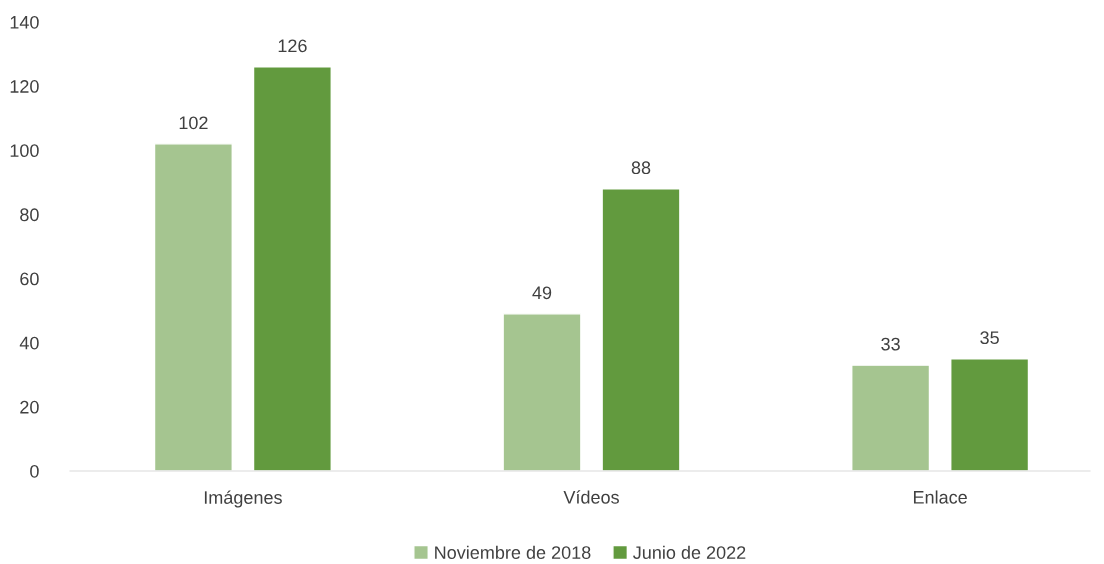 The width and height of the screenshot is (1104, 564). Describe the element at coordinates (29, 407) in the screenshot. I see `y-tick-label: 20` at that location.